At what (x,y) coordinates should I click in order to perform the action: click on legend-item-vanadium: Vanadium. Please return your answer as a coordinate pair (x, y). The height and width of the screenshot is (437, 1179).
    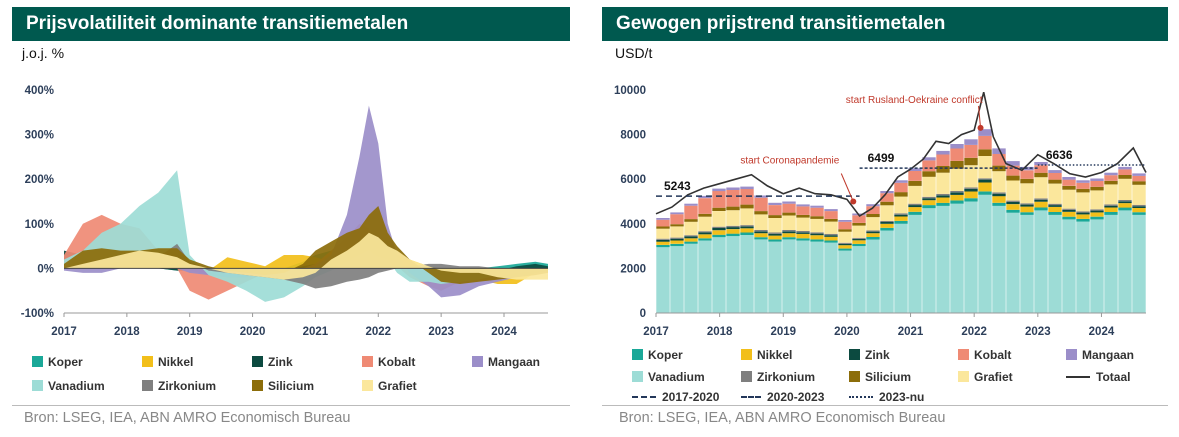
    Looking at the image, I should click on (668, 377).